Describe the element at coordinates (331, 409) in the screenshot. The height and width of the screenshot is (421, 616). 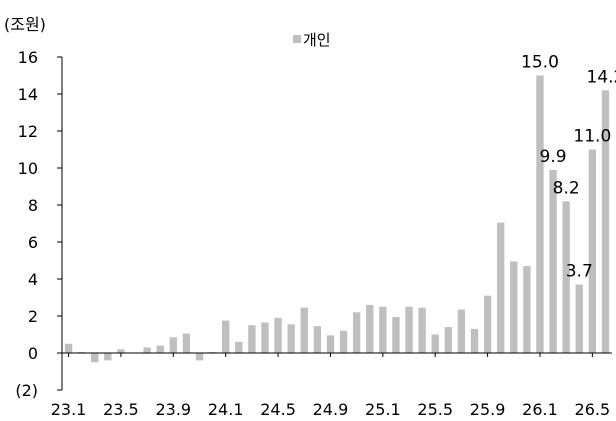
I see `x-tick-label: 24.9` at that location.